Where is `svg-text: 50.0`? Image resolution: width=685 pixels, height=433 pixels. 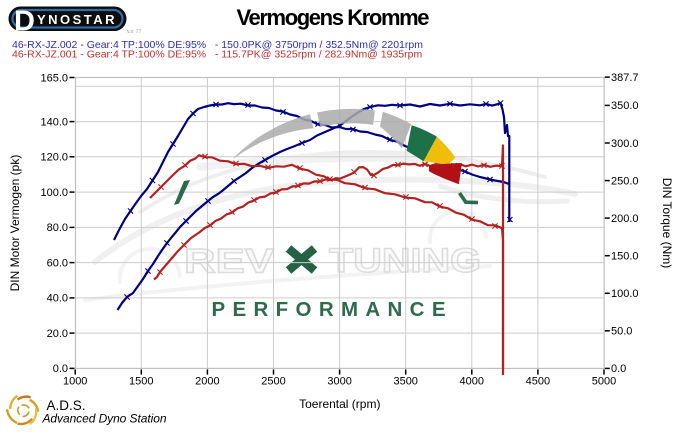 svg-text: 50.0 is located at coordinates (621, 332).